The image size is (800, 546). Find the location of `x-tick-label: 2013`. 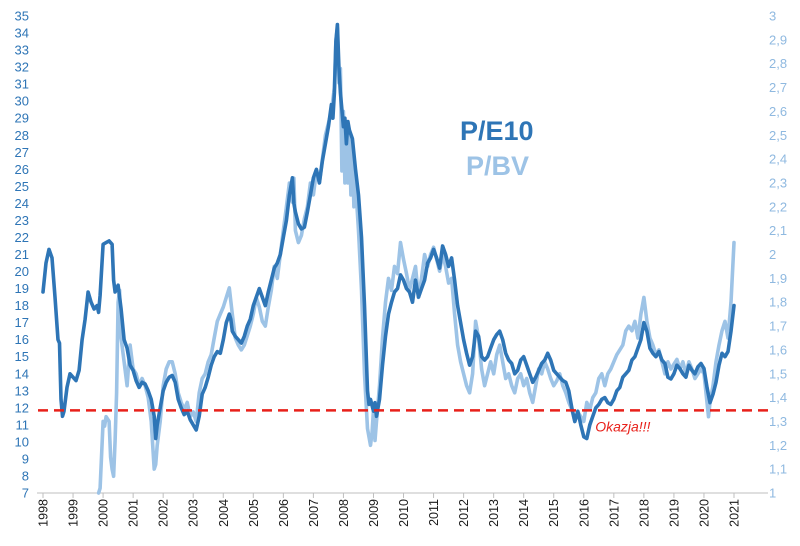

x-tick-label: 2013 is located at coordinates (494, 513).